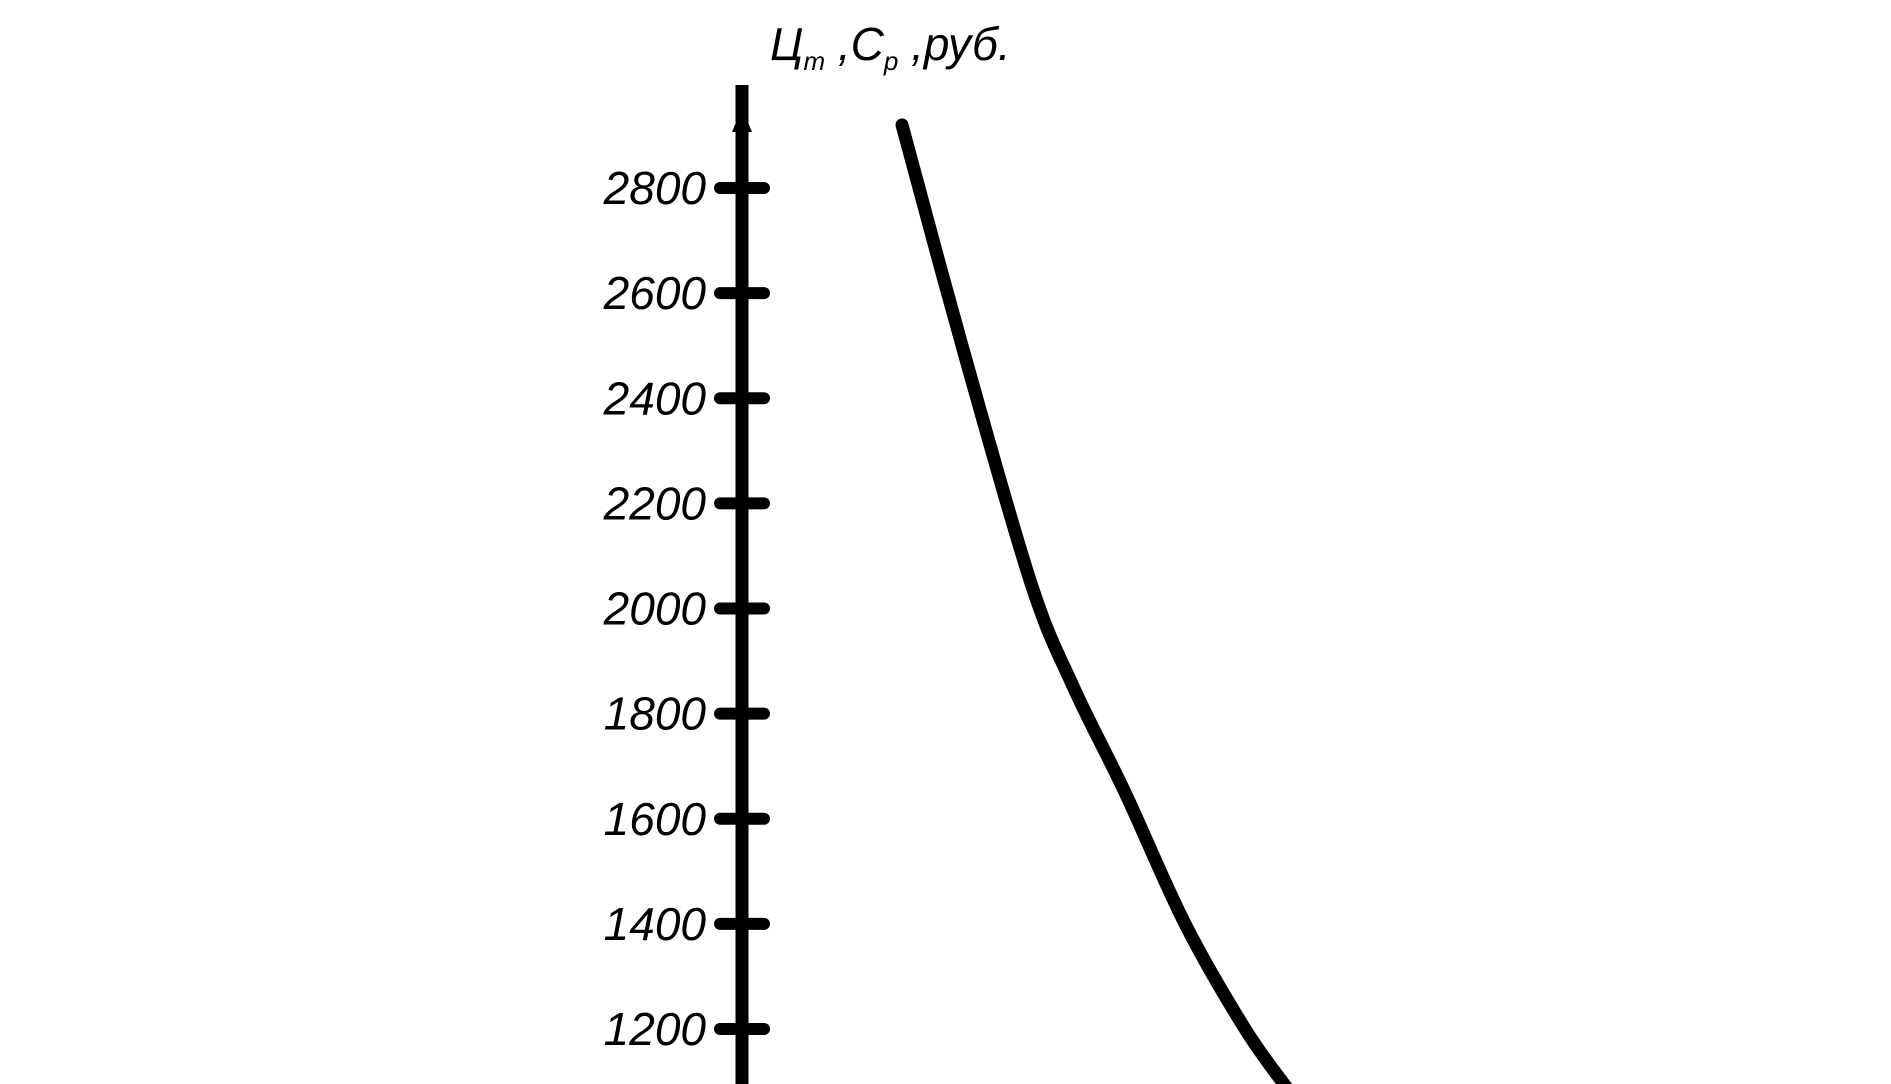 The image size is (1891, 1084). Describe the element at coordinates (655, 609) in the screenshot. I see `y-tick-label-2000: 2000` at that location.